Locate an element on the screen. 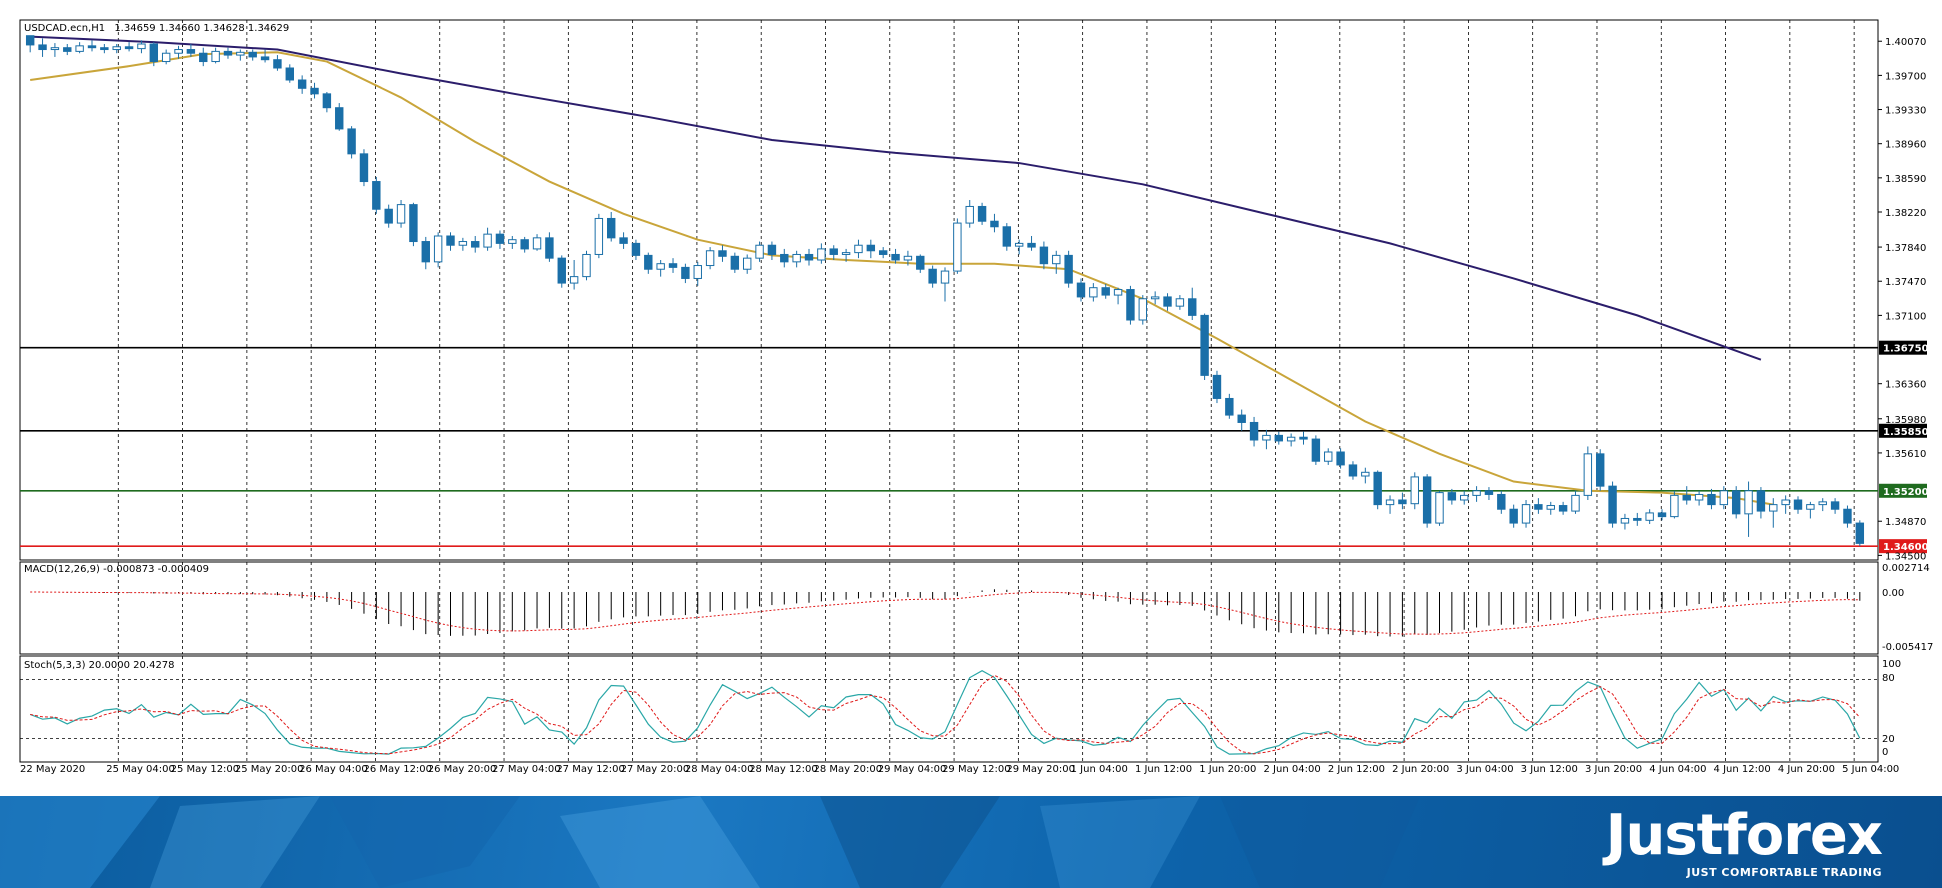 Image resolution: width=1942 pixels, height=888 pixels. time-tick-label: 29 May 12:00 is located at coordinates (976, 769).